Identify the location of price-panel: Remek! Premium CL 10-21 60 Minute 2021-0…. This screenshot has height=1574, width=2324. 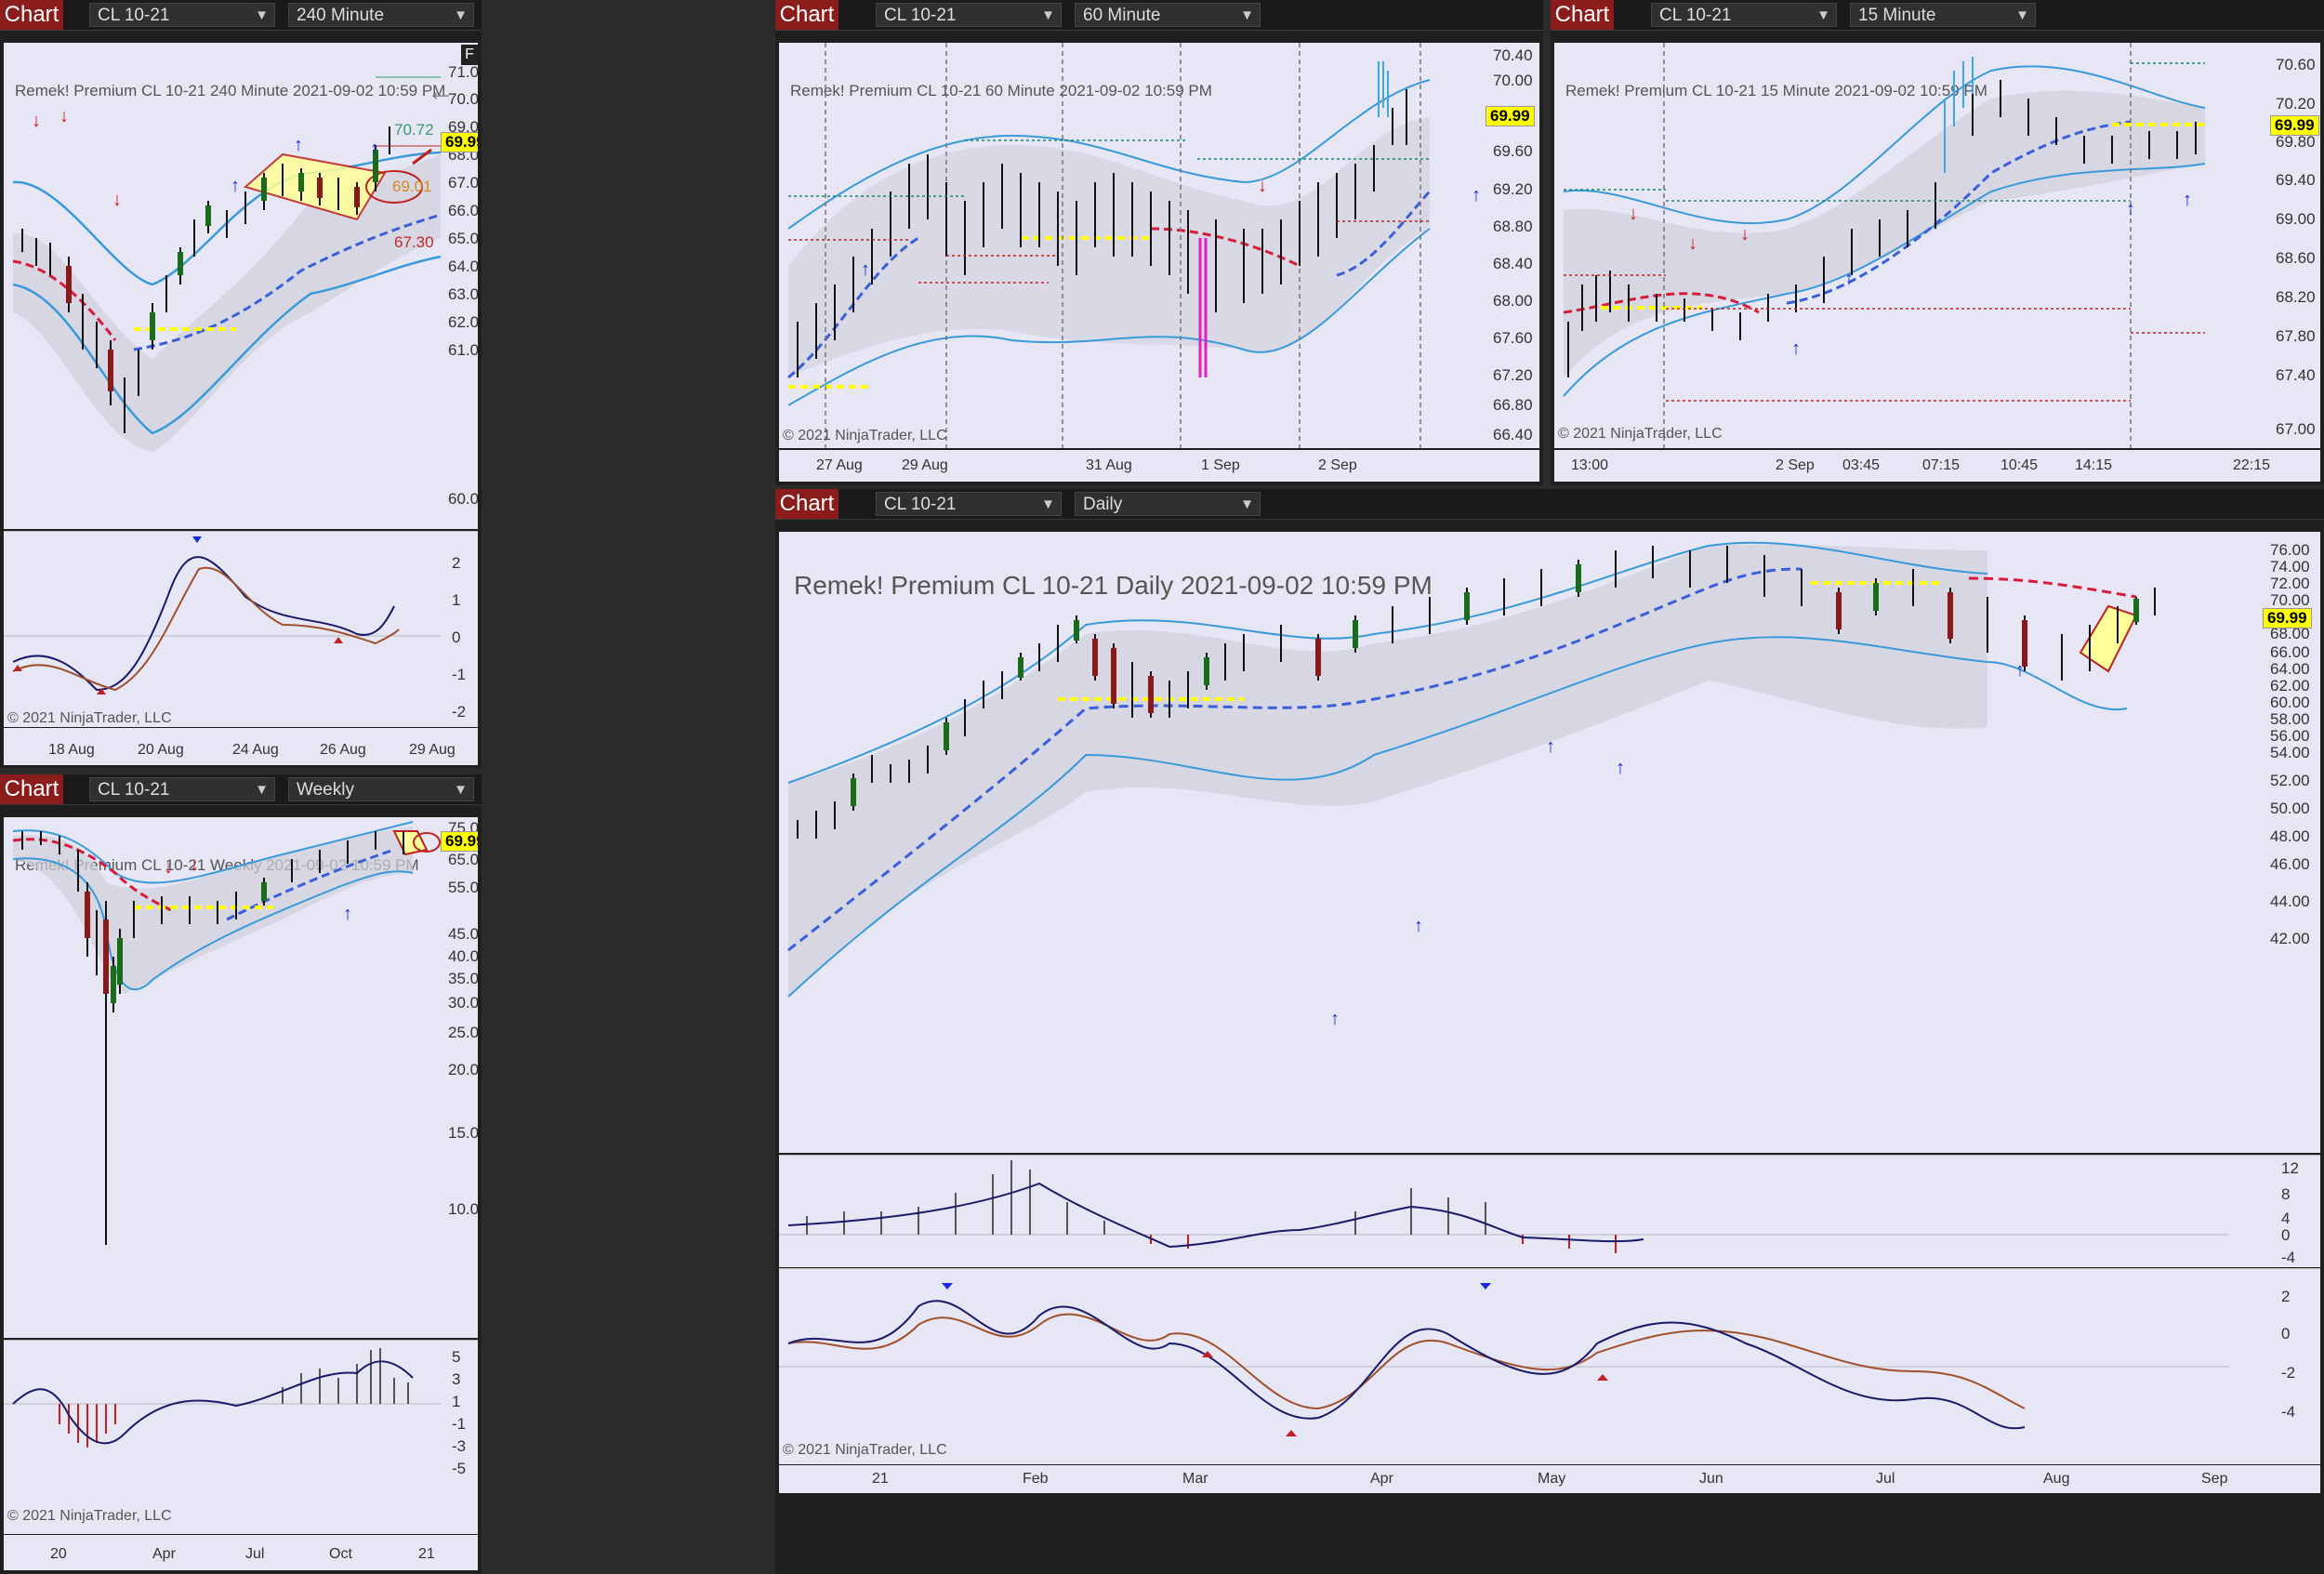
(1159, 245).